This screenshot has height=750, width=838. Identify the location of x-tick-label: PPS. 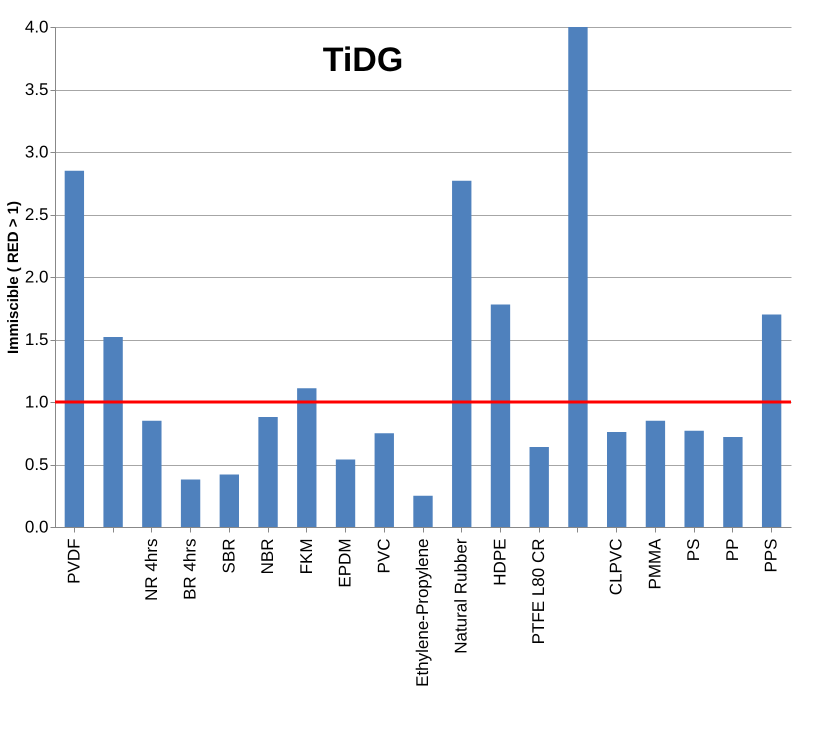
(771, 555).